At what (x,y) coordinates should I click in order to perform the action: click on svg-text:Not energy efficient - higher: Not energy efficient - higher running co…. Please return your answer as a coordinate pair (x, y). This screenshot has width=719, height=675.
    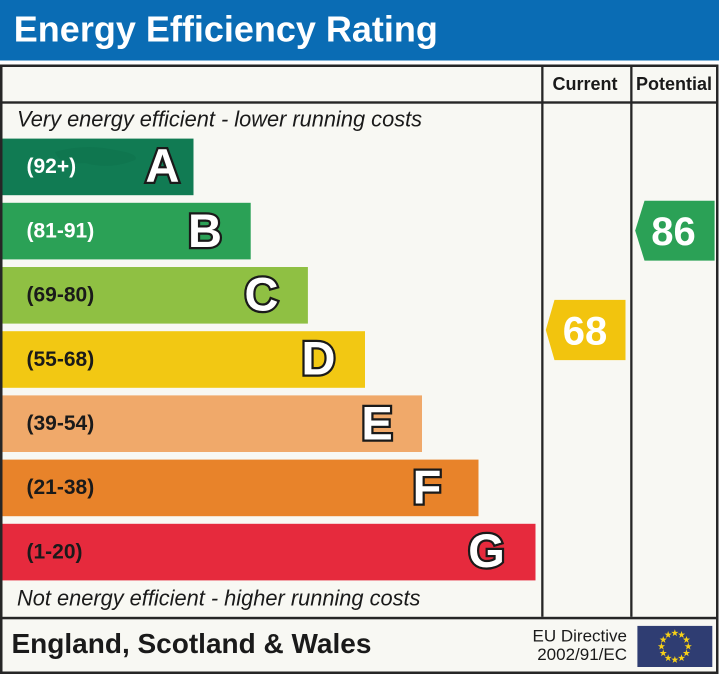
    Looking at the image, I should click on (219, 598).